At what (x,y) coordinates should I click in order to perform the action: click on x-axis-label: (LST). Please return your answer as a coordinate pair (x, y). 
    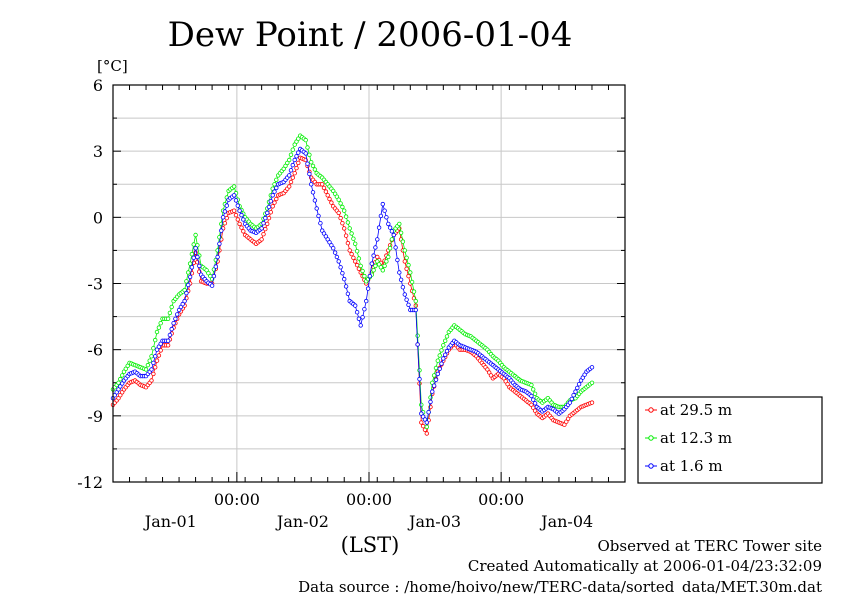
    Looking at the image, I should click on (370, 545).